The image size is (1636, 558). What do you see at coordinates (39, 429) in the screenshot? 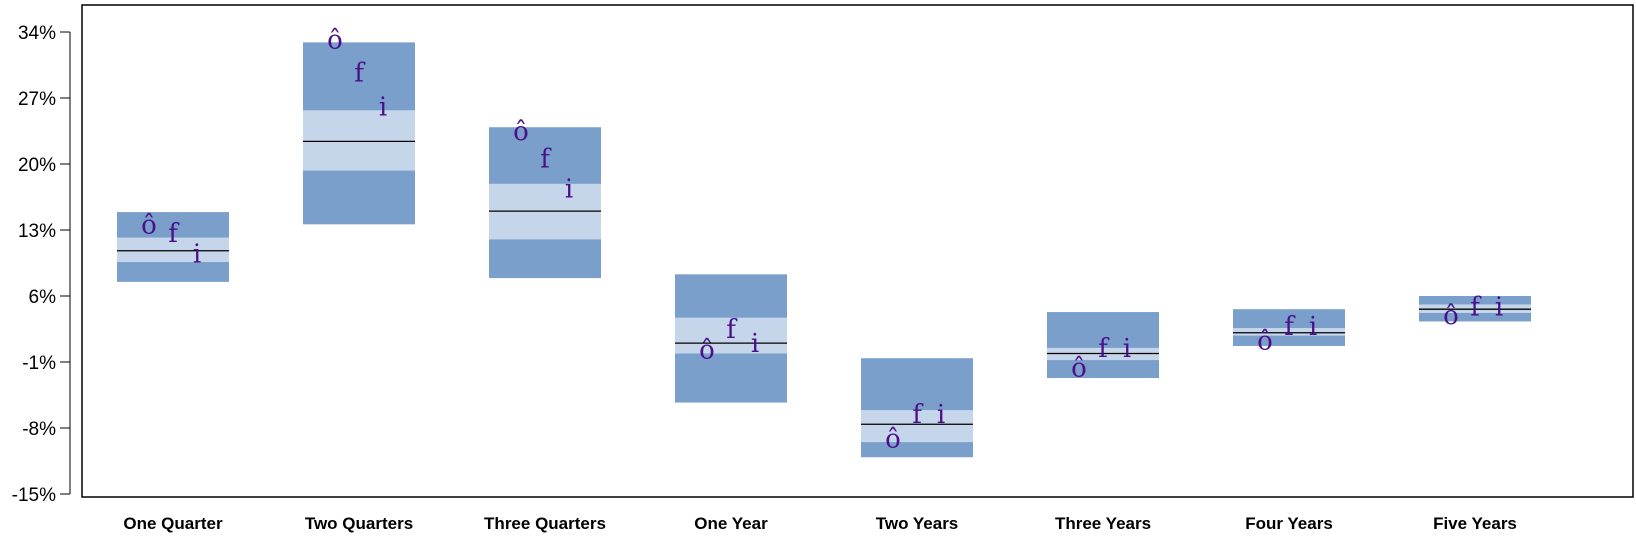
I see `y-tick-label: -8%` at bounding box center [39, 429].